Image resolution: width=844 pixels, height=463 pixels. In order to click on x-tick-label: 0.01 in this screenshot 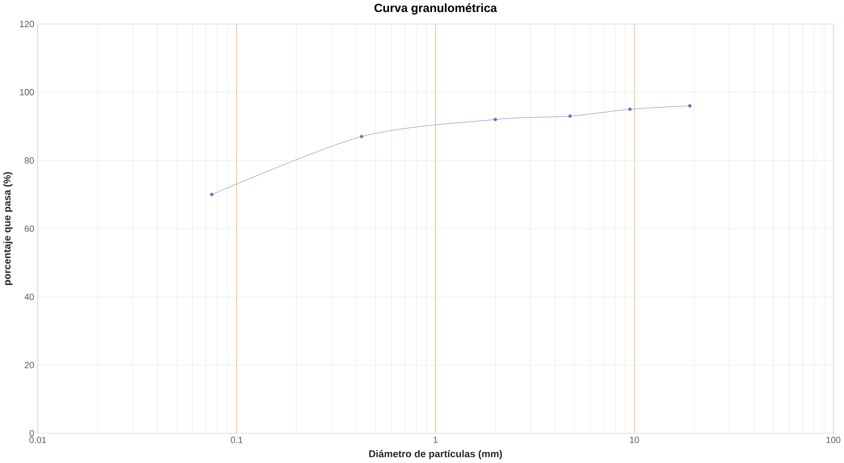, I will do `click(37, 440)`.